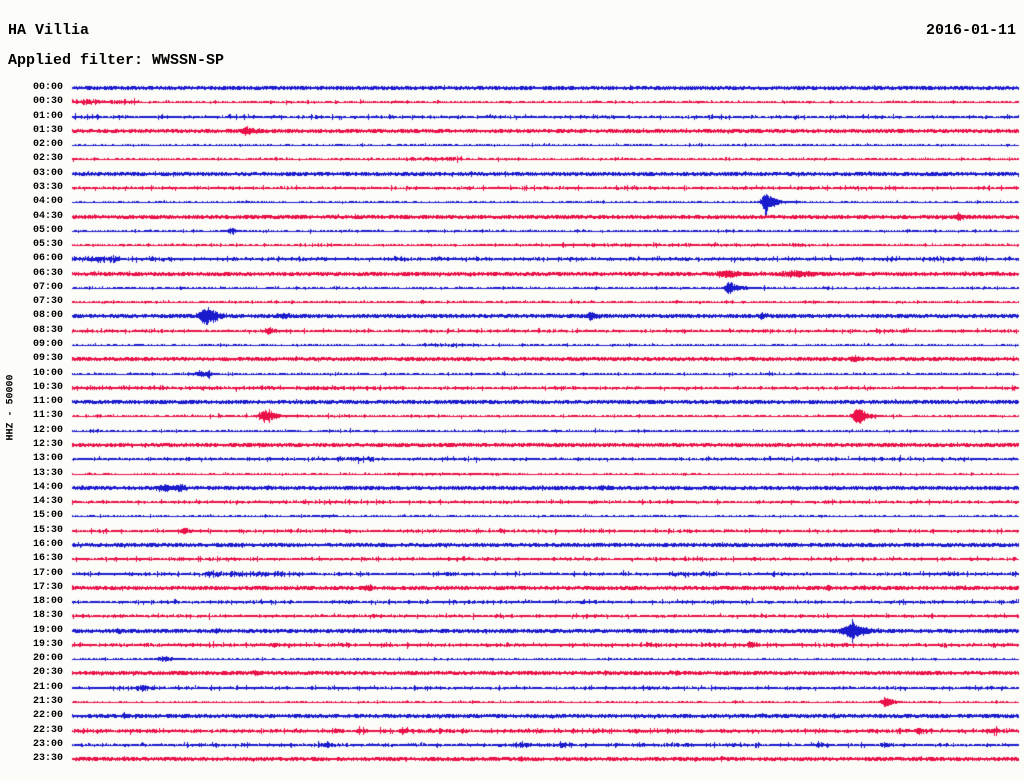  Describe the element at coordinates (47, 130) in the screenshot. I see `time-label: 01:30` at that location.